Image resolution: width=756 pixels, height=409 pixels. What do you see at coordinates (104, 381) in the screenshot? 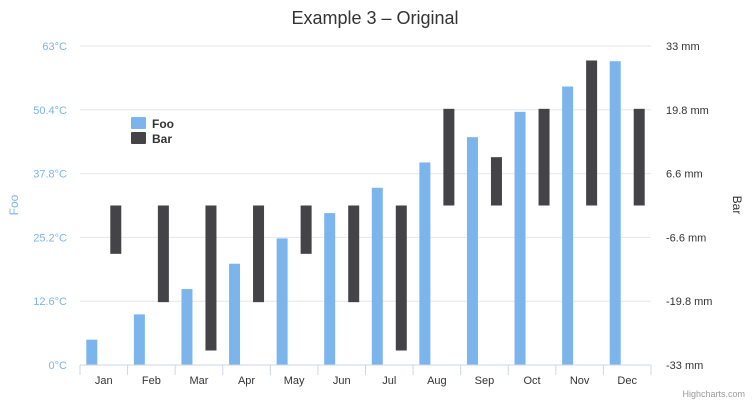
I see `x-axis-label: Jan` at bounding box center [104, 381].